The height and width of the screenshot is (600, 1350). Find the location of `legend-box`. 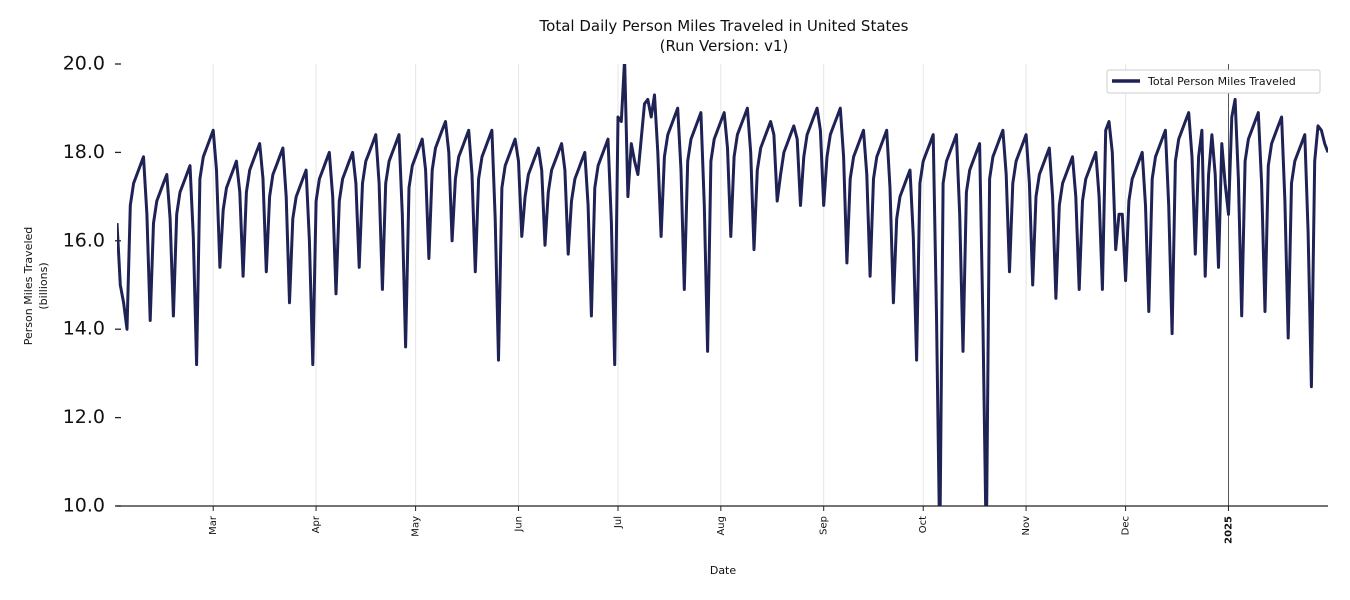

legend-box is located at coordinates (1213, 81).